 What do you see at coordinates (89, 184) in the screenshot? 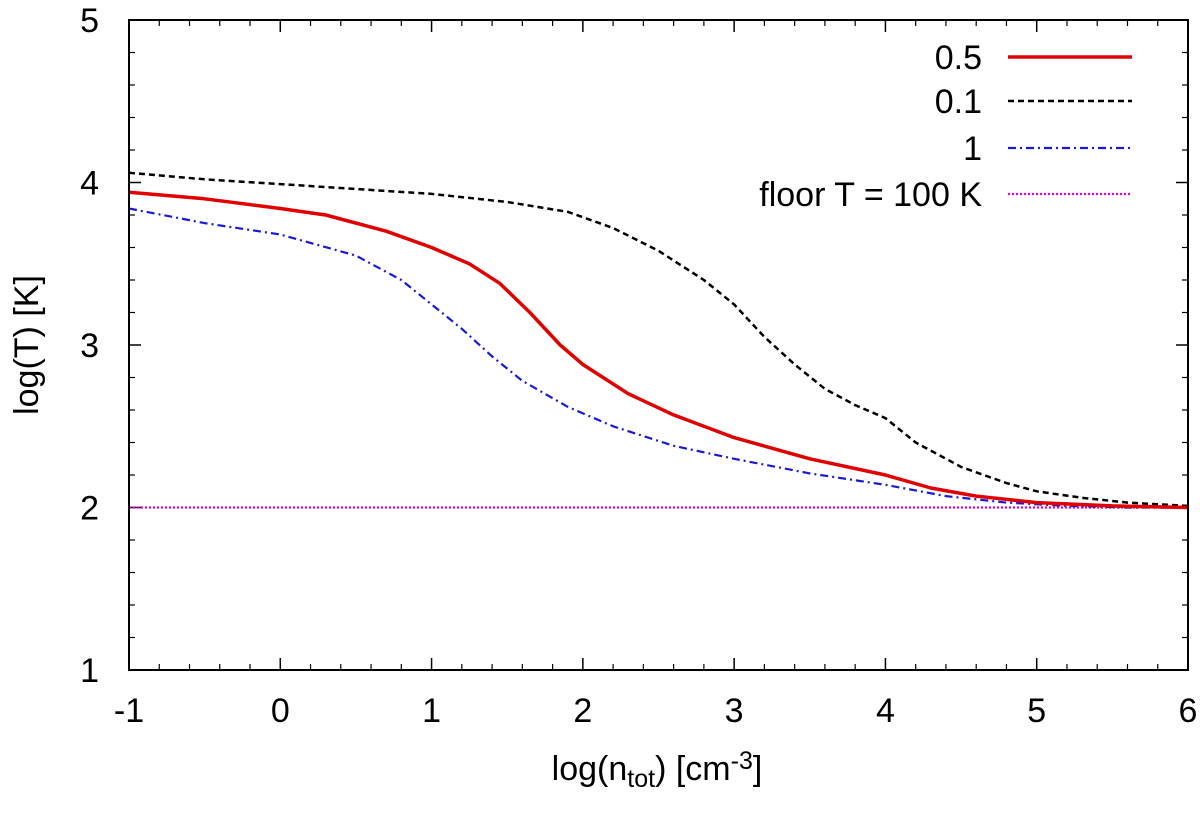
I see `y-tick-label: 4` at bounding box center [89, 184].